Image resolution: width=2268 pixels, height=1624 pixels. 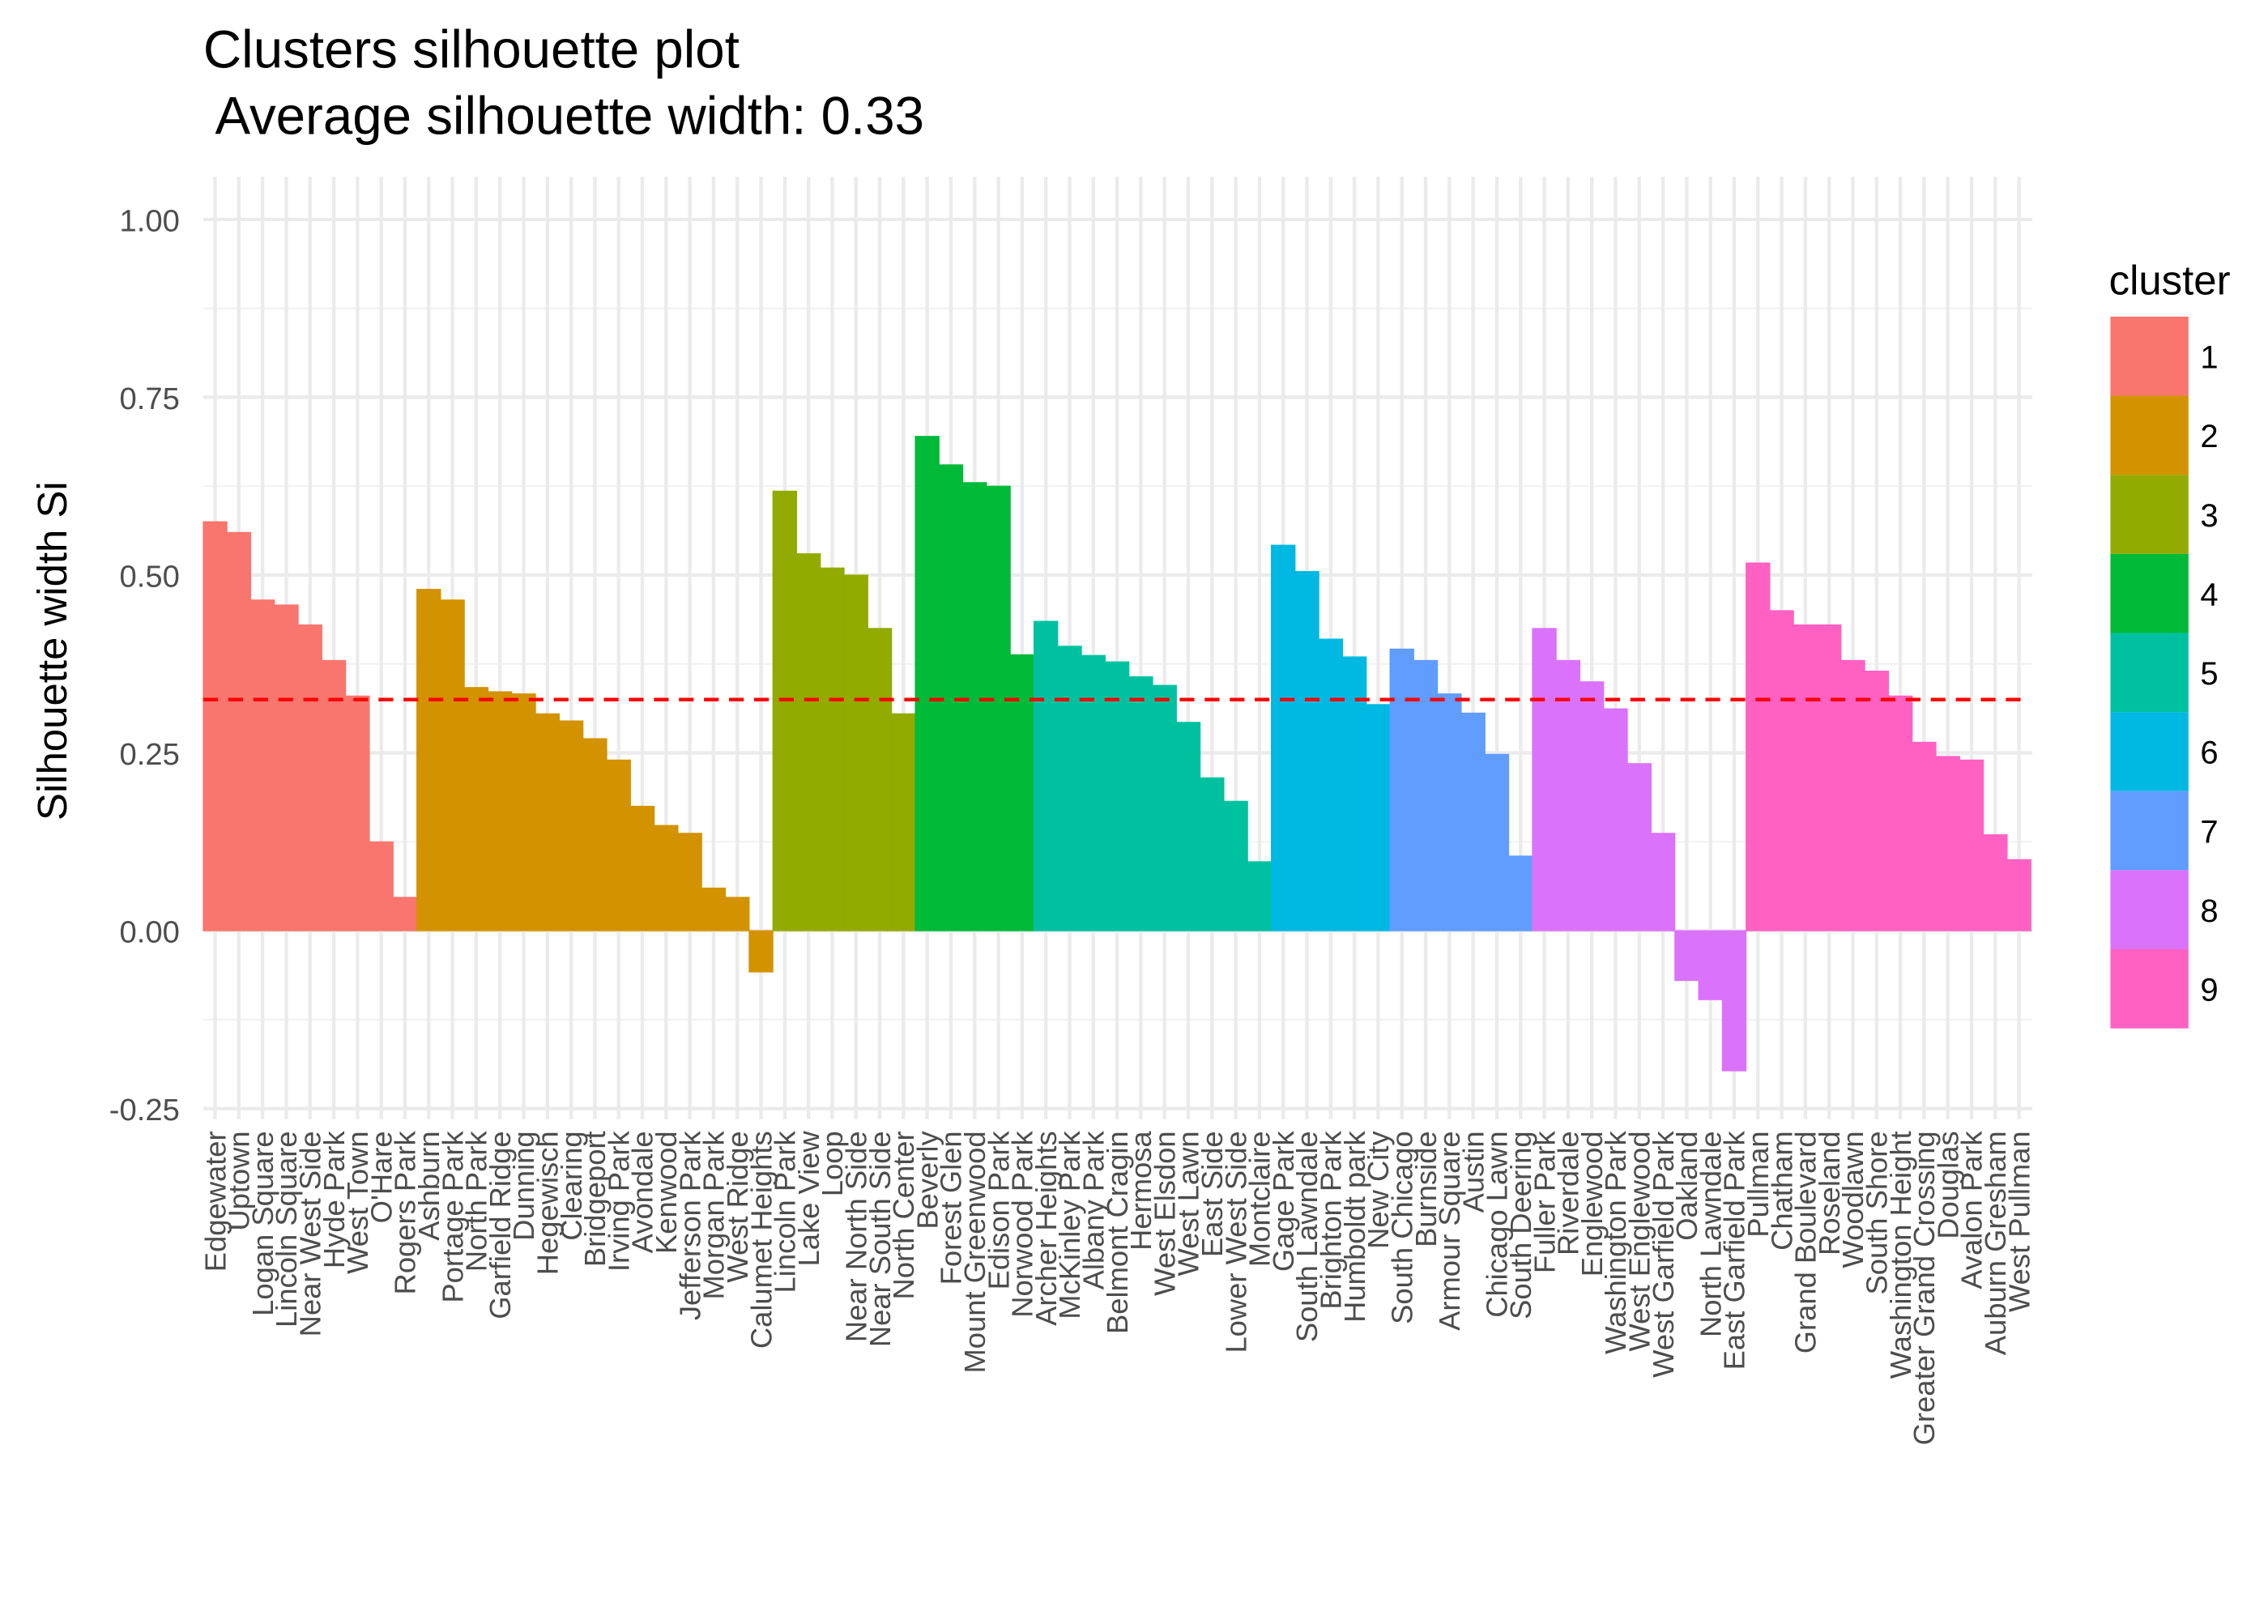 I want to click on x-tick-label: West Lawn, so click(x=1188, y=1203).